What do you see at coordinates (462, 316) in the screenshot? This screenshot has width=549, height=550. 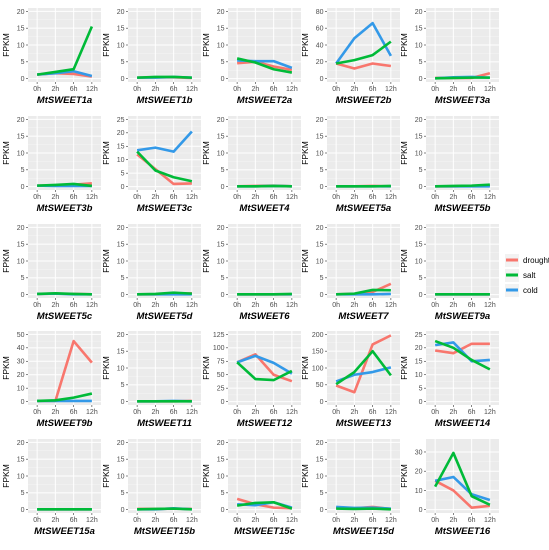 I see `gene-title: MtSWEET9a` at bounding box center [462, 316].